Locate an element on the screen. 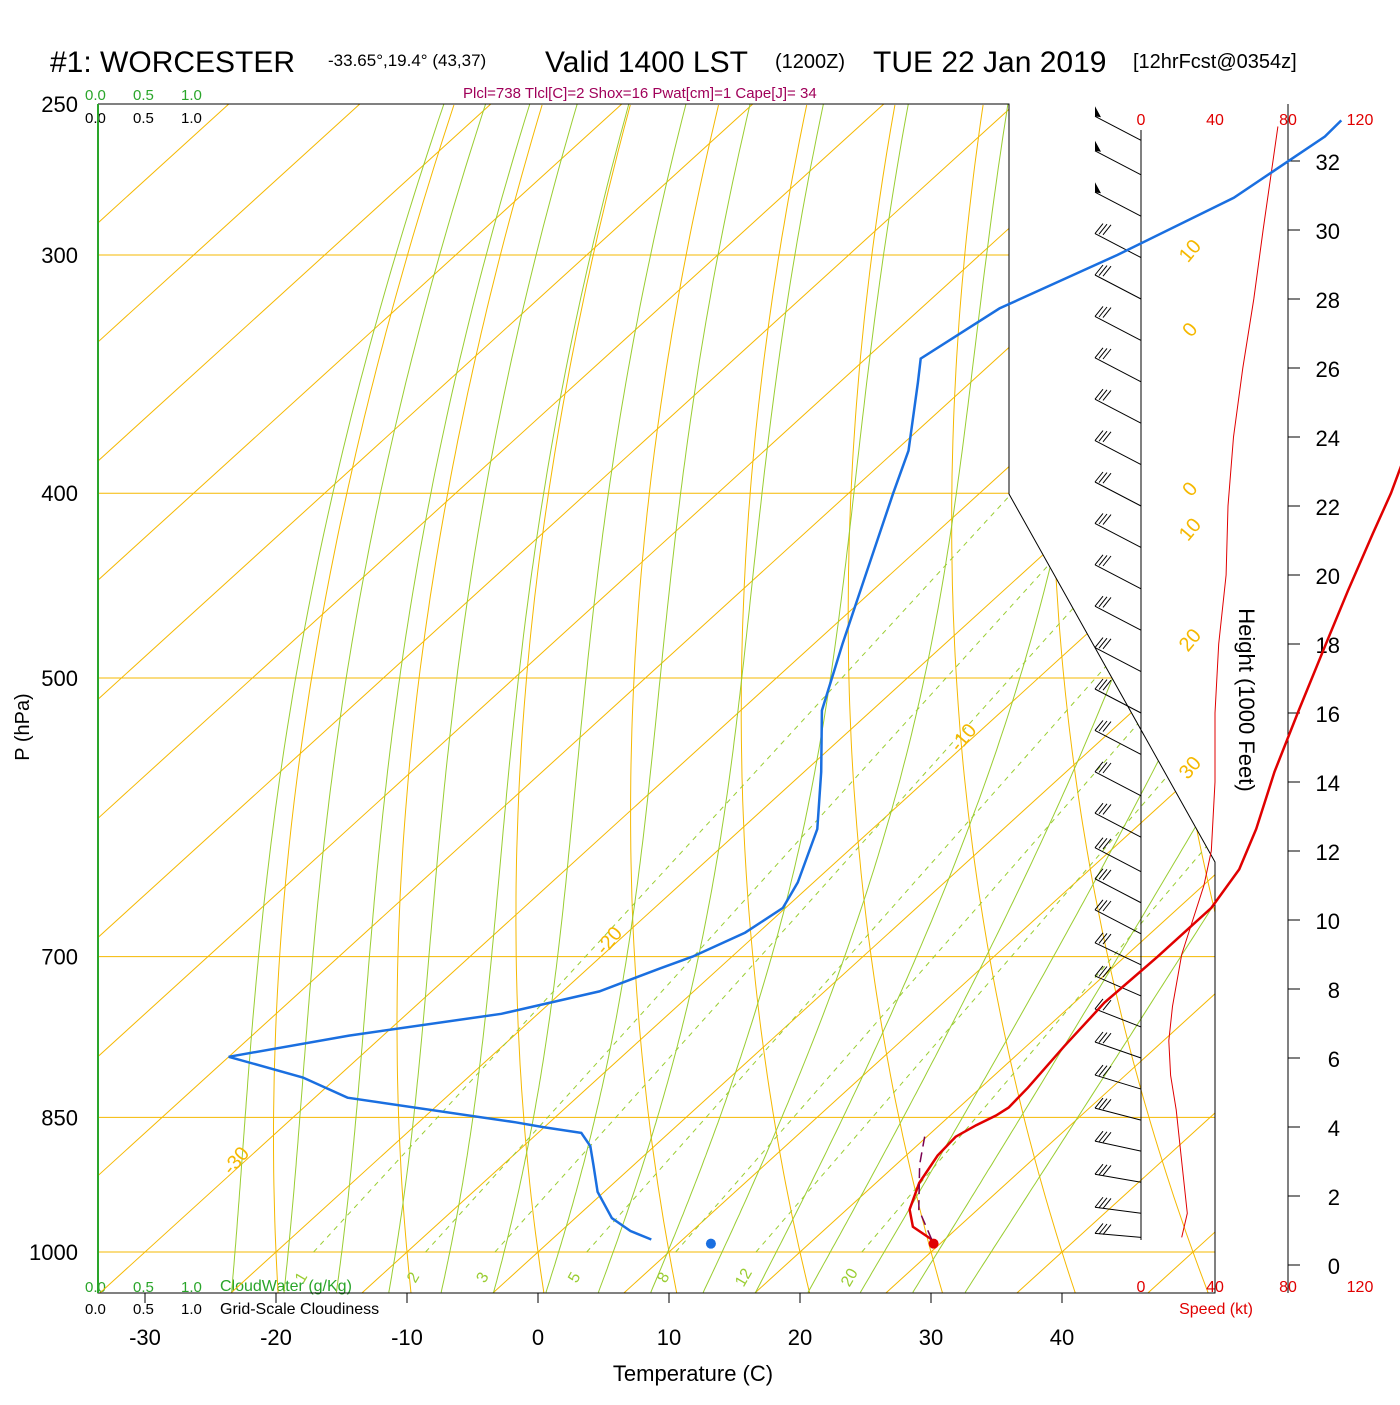 The image size is (1400, 1405). height-tick-label: 20 is located at coordinates (1328, 576).